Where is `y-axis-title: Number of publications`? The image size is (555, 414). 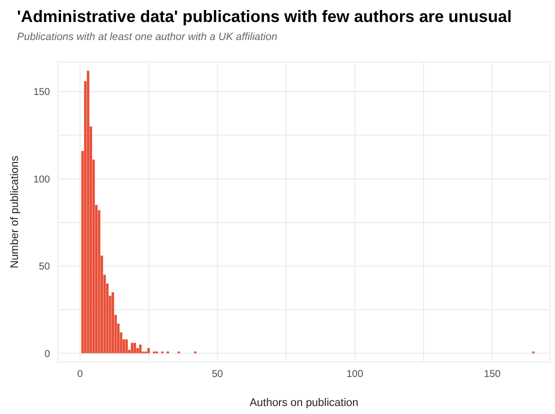
y-axis-title: Number of publications is located at coordinates (14, 211).